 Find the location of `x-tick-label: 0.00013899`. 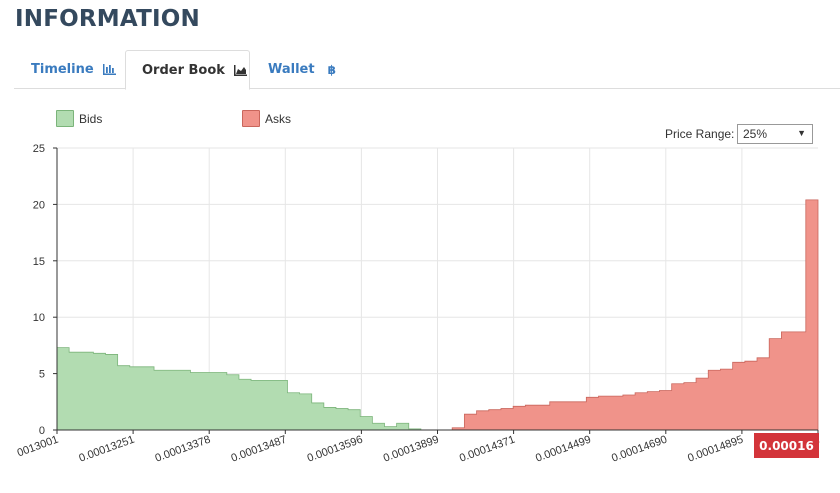

x-tick-label: 0.00013899 is located at coordinates (411, 449).